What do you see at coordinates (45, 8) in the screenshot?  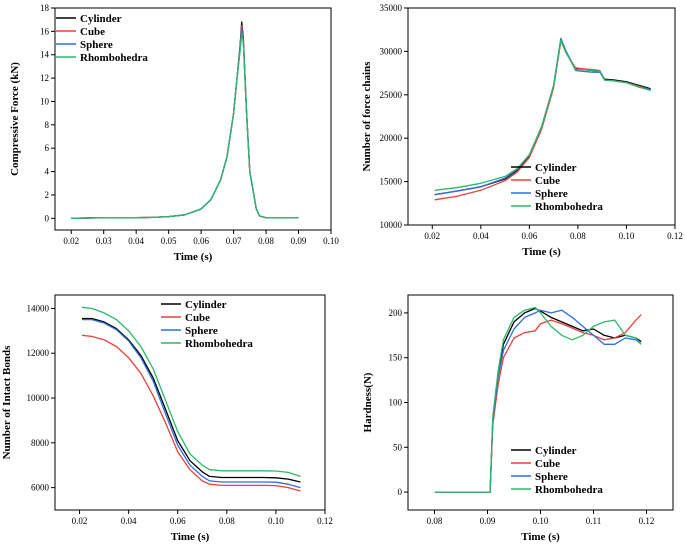 I see `y-tick-label: 18` at bounding box center [45, 8].